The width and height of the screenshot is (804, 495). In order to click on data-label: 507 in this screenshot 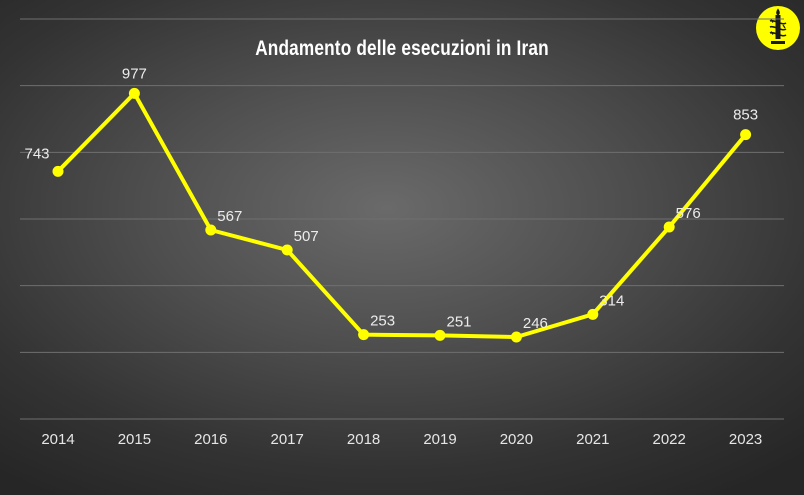, I will do `click(306, 236)`.